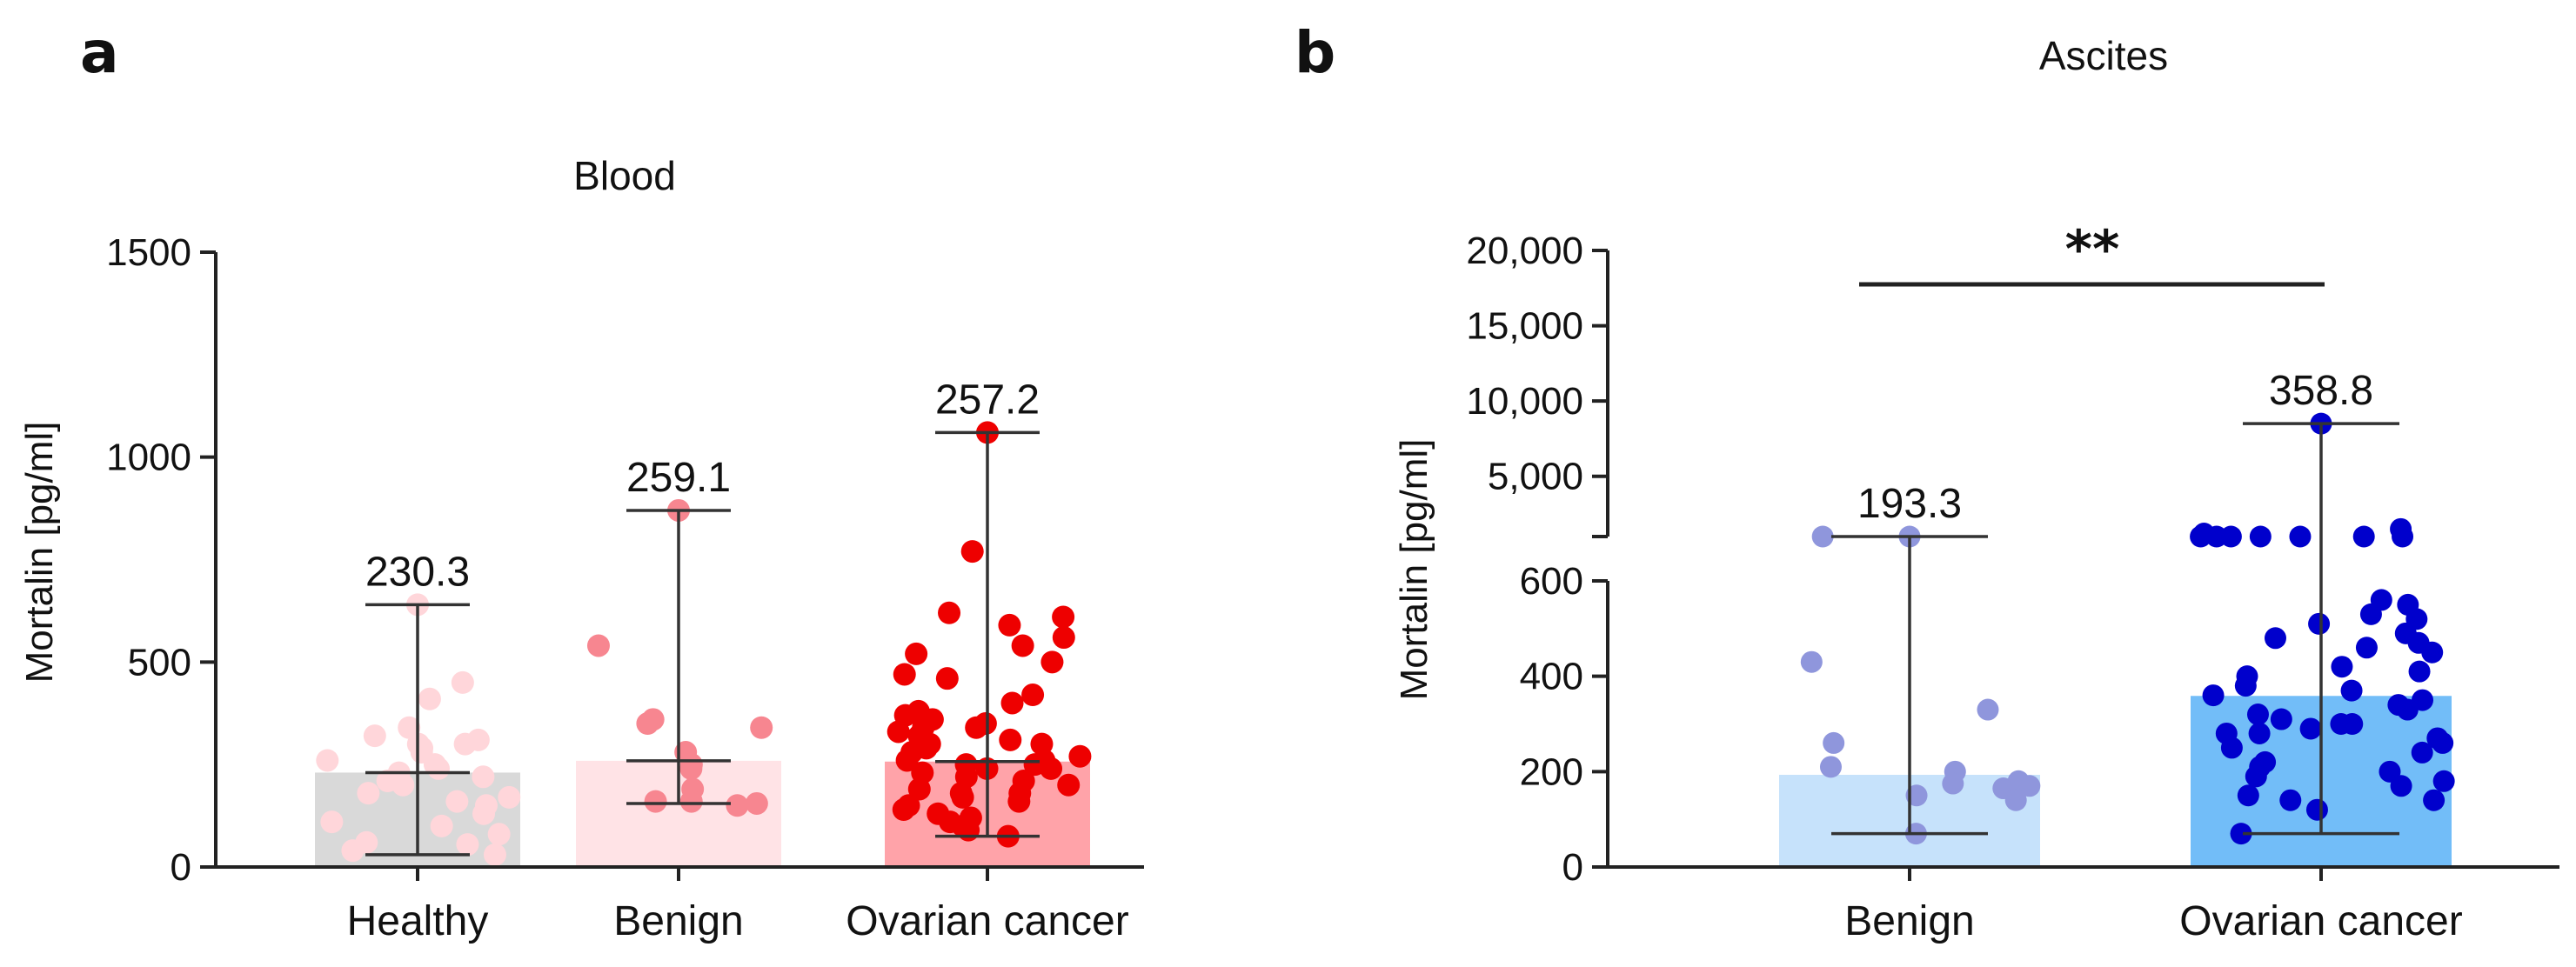 This screenshot has height=967, width=2576. What do you see at coordinates (678, 478) in the screenshot?
I see `median-label-benign: 259.1` at bounding box center [678, 478].